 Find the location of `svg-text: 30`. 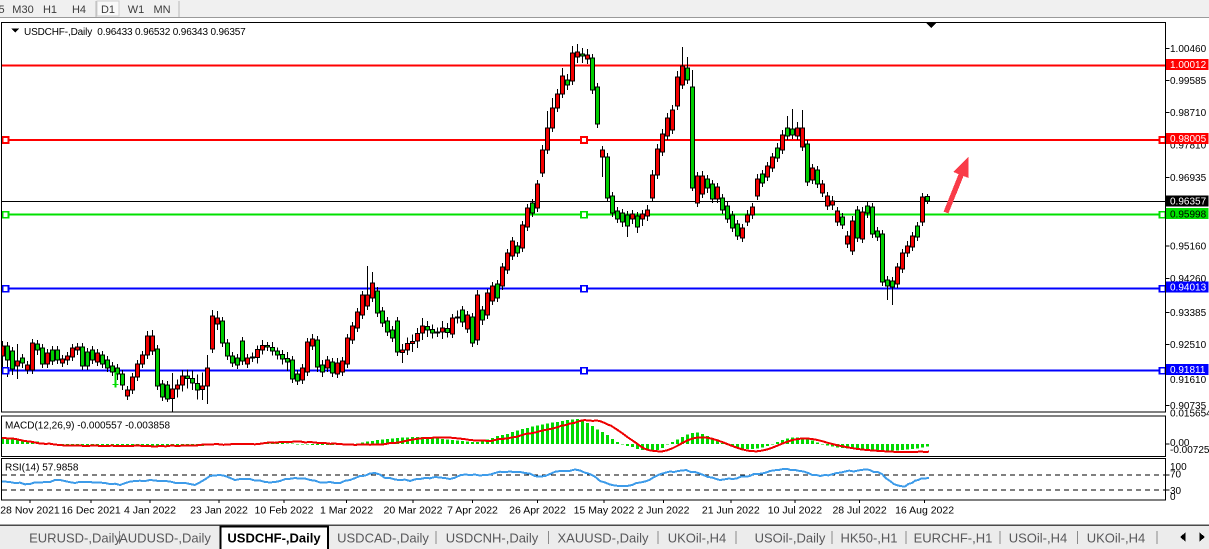

svg-text: 30 is located at coordinates (1176, 491).